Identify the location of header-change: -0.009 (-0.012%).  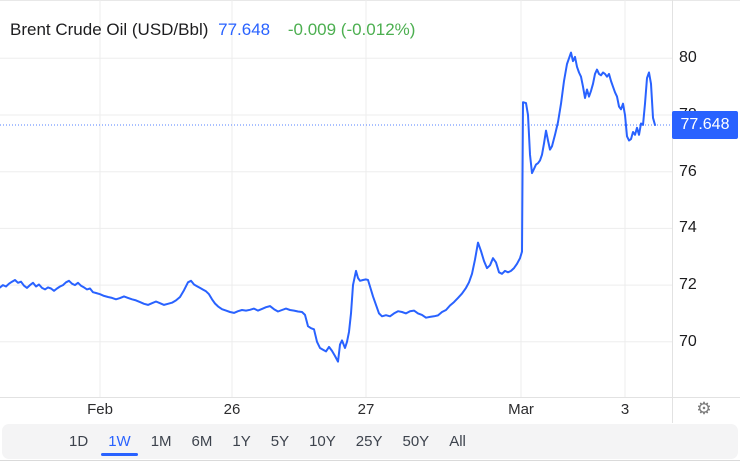
(351, 29).